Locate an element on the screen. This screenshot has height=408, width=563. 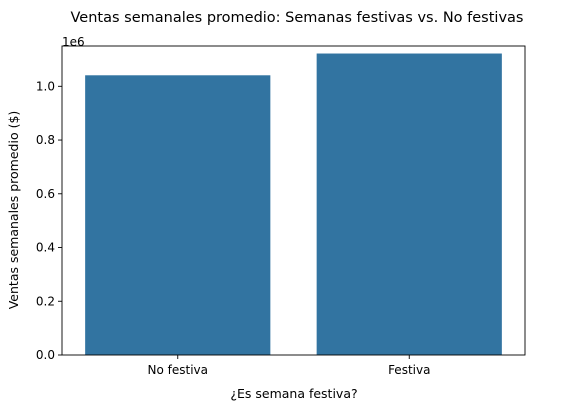
y-tick-label-4: 0.8 is located at coordinates (45, 140).